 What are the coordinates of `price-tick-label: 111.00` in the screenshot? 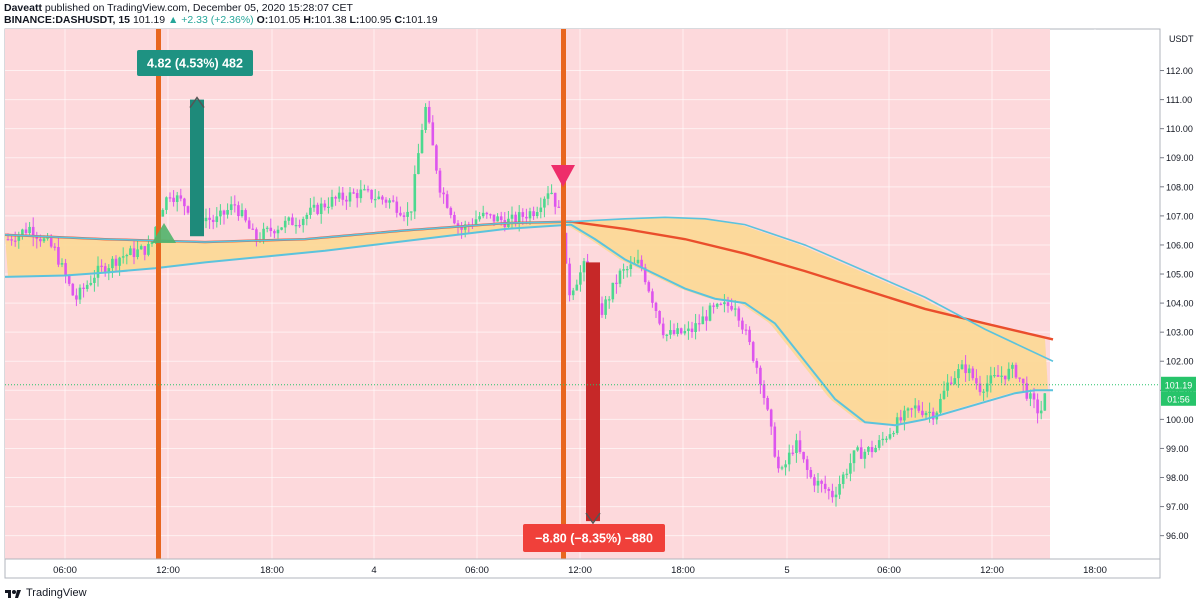 It's located at (1179, 100).